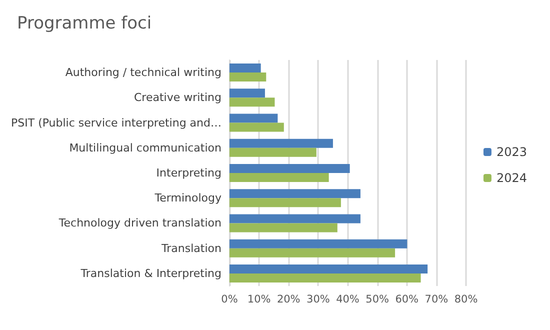 This screenshot has height=330, width=550. Describe the element at coordinates (288, 300) in the screenshot. I see `x-tick-label: 20%` at that location.